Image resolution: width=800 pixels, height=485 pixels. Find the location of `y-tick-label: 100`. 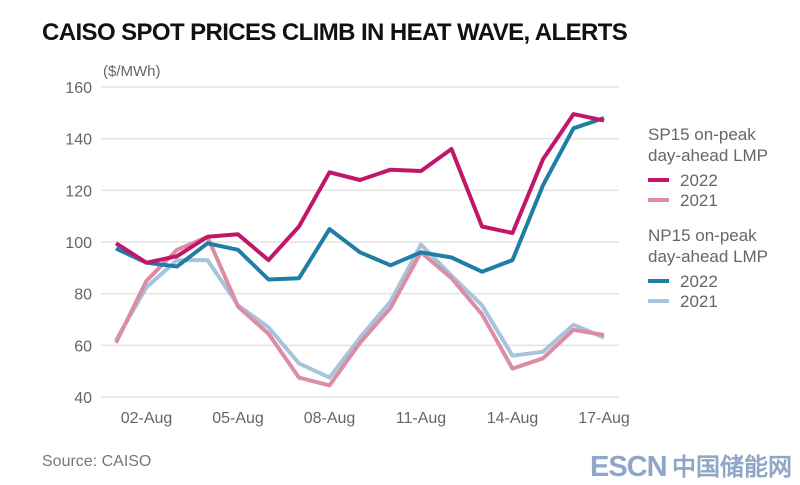

y-tick-label: 100 is located at coordinates (78, 243).